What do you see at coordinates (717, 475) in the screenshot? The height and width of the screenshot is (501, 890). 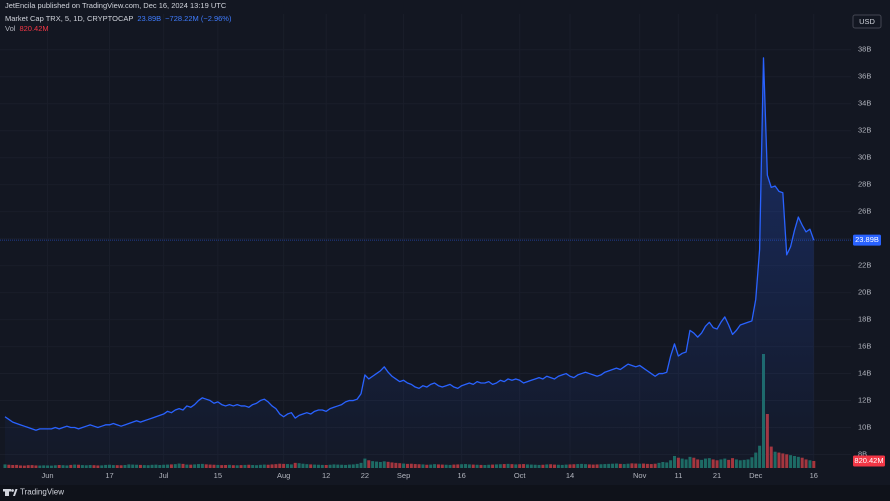 I see `x-tick-label: 21` at bounding box center [717, 475].